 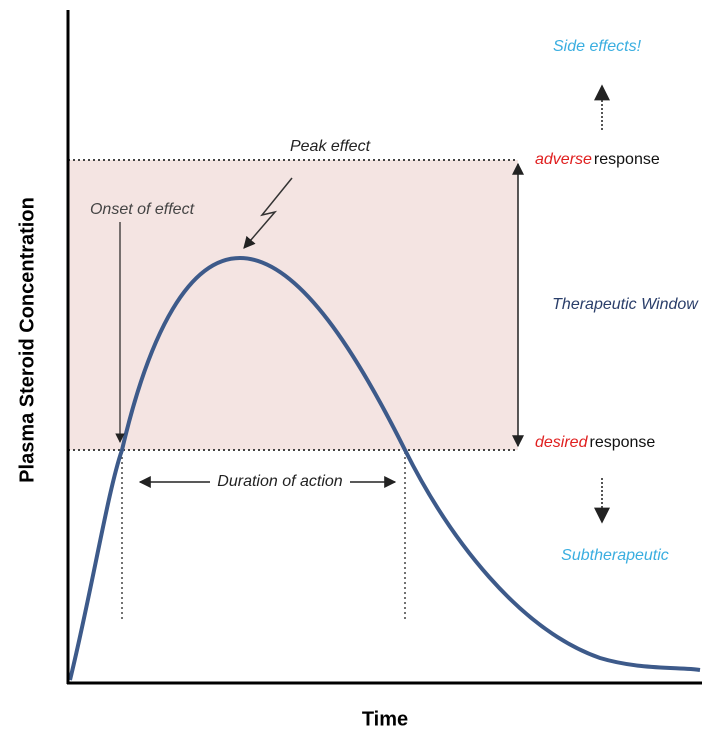 I want to click on window-label: Therapeutic Window, so click(x=625, y=304).